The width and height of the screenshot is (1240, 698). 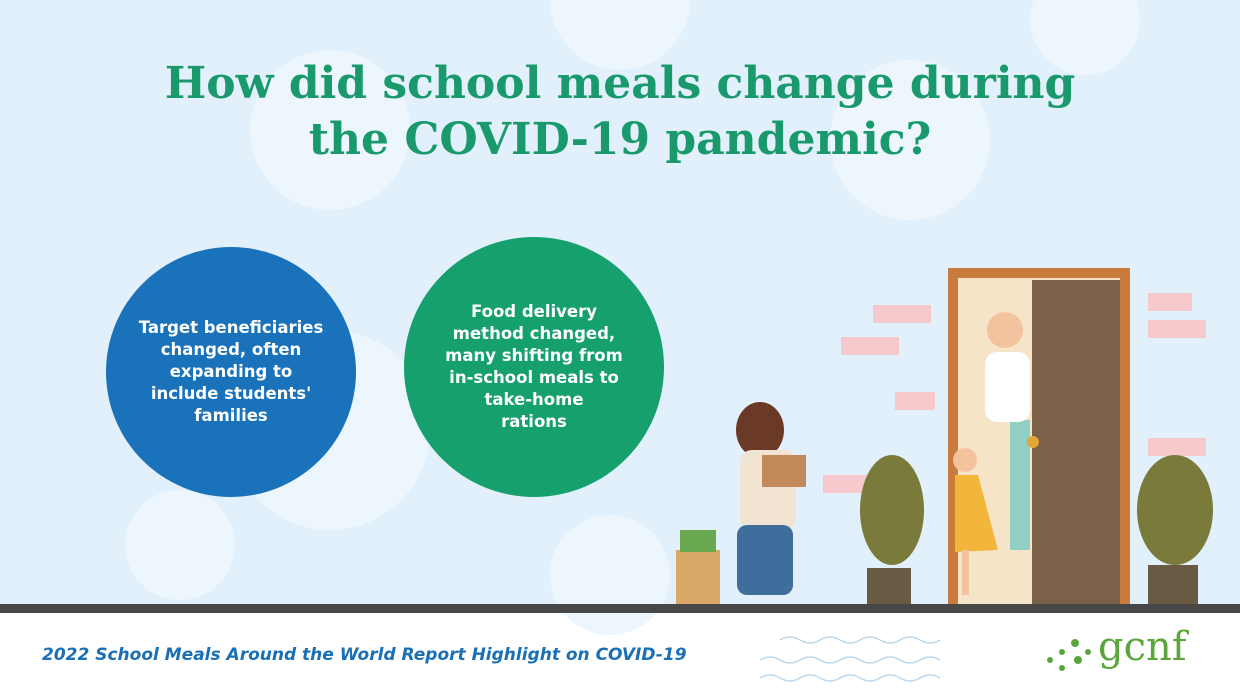 I want to click on logo: gcnf, so click(x=1142, y=647).